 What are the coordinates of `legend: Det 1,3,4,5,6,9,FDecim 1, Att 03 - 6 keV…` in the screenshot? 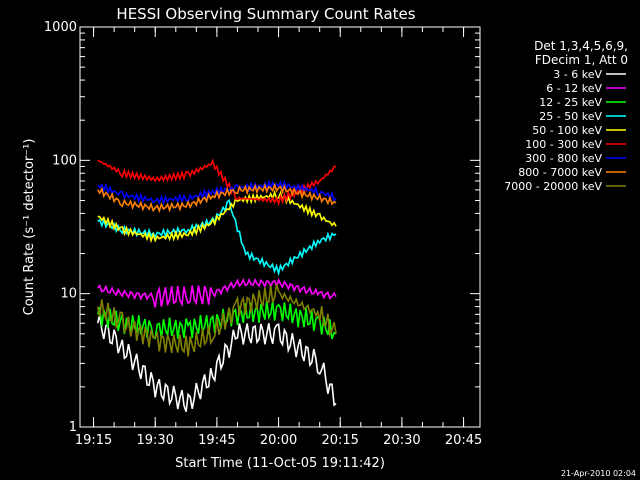 It's located at (566, 116).